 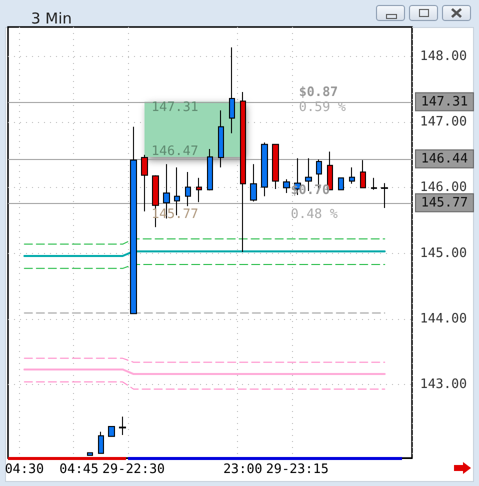 I want to click on ref-line-label: 147.31, so click(x=444, y=102).